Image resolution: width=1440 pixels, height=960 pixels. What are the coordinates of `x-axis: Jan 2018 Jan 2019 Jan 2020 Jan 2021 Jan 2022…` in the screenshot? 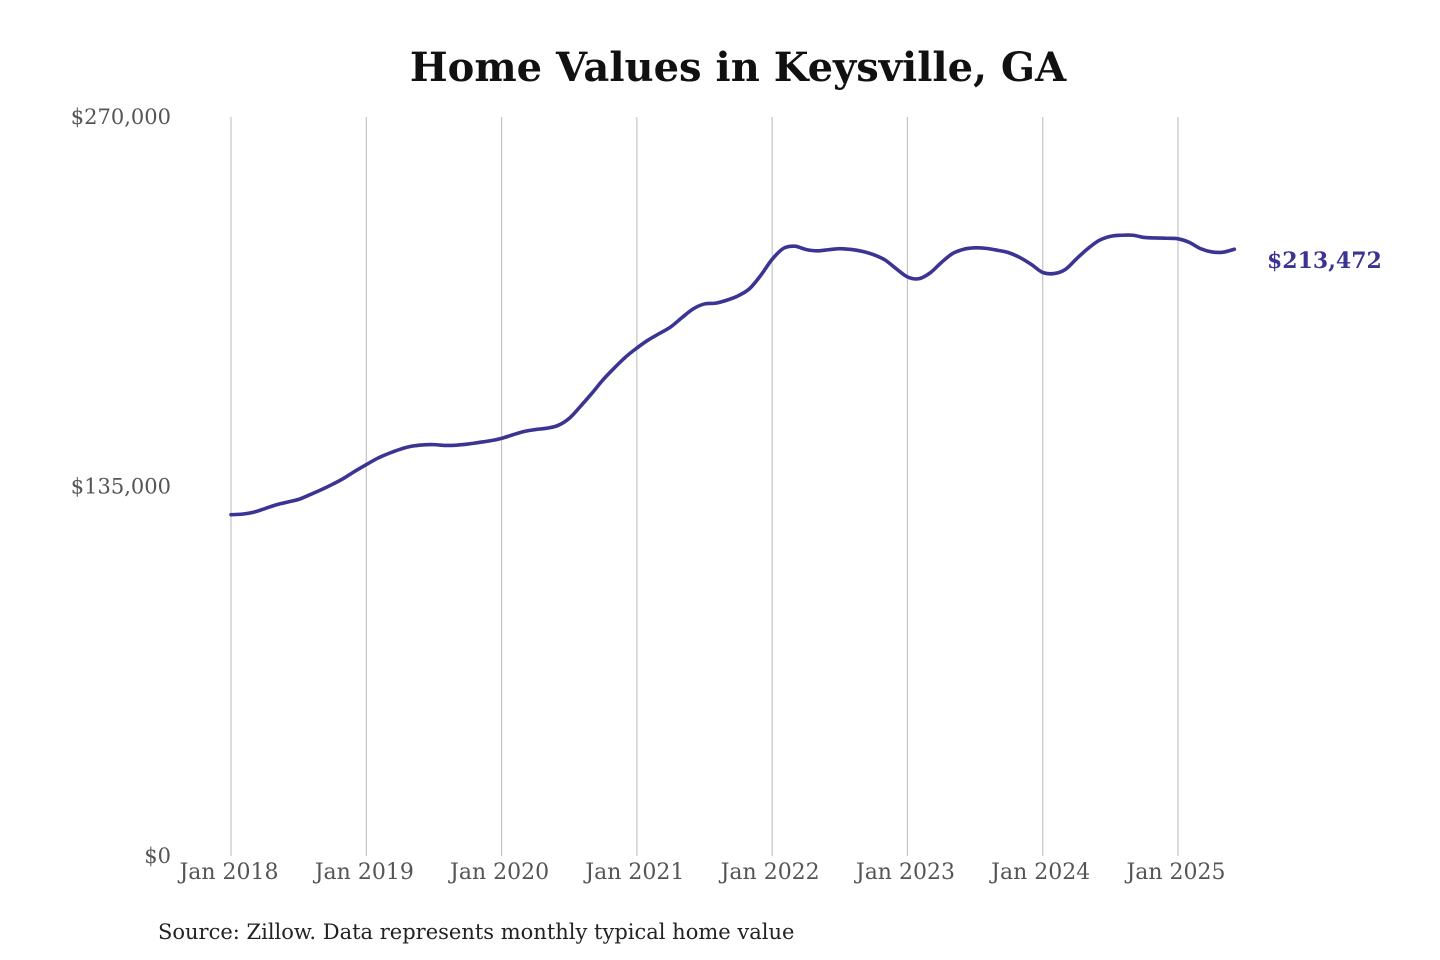 It's located at (701, 872).